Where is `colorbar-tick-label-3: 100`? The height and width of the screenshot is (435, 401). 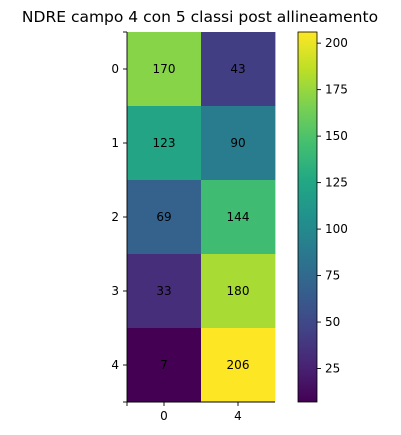 colorbar-tick-label-3: 100 is located at coordinates (336, 229).